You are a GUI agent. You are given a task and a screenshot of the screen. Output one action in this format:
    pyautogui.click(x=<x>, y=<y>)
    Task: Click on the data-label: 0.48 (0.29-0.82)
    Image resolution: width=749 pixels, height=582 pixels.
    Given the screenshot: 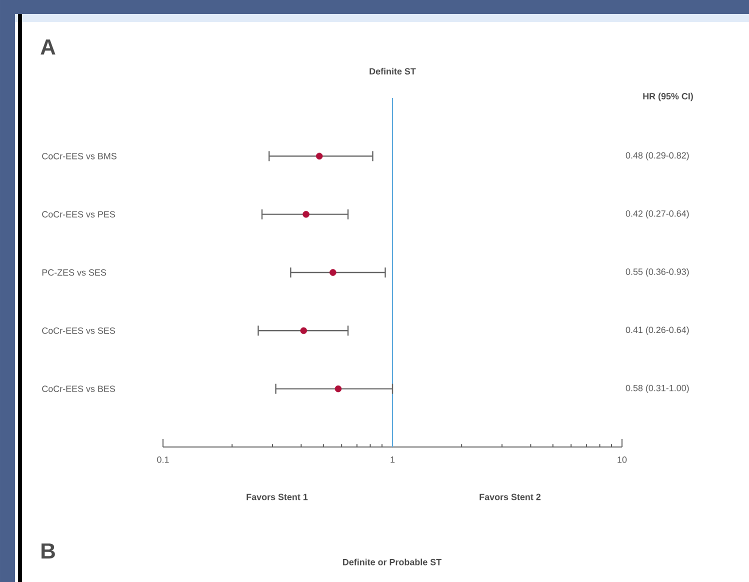 What is the action you would take?
    pyautogui.click(x=657, y=156)
    